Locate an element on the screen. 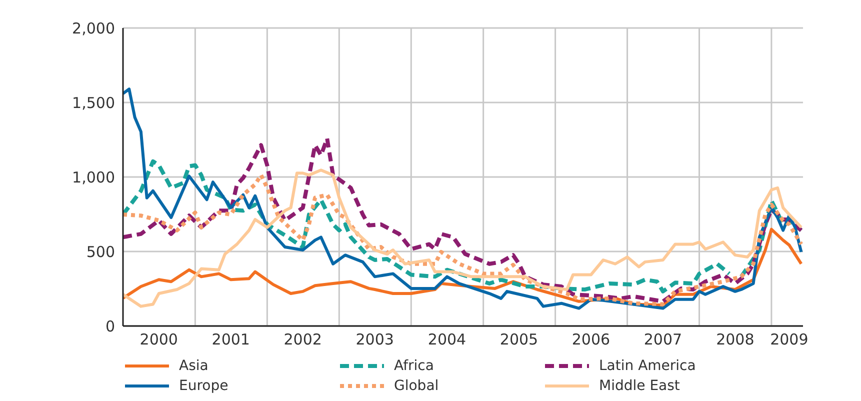 Image resolution: width=861 pixels, height=401 pixels. y-tick-label: 1,500 is located at coordinates (93, 103).